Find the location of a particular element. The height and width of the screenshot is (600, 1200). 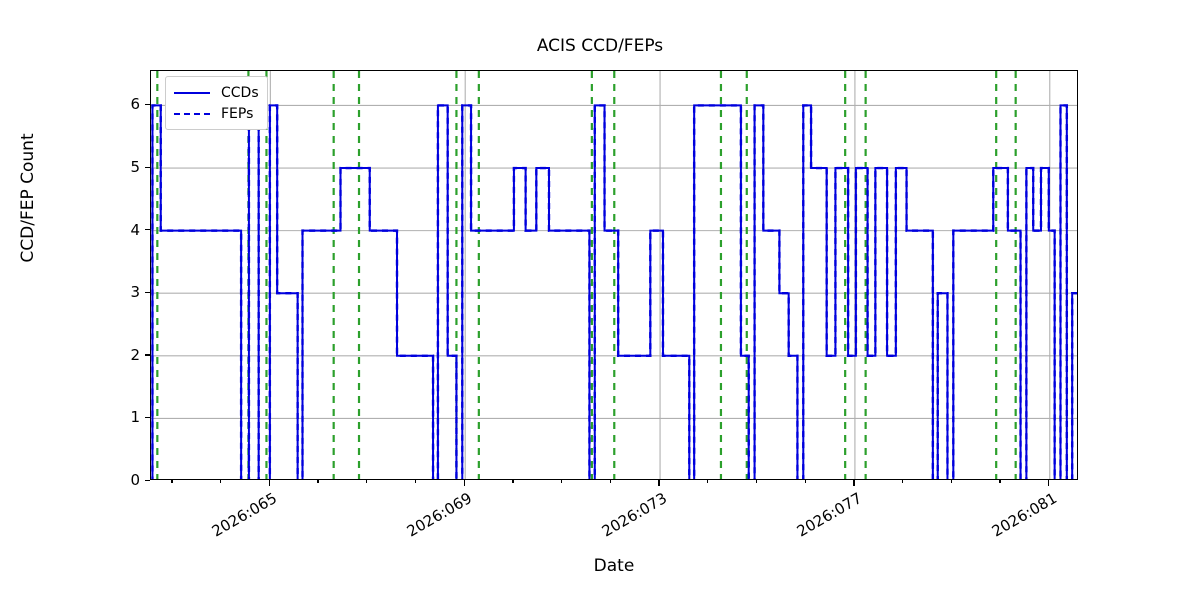

x-tick-label: 2026:073 is located at coordinates (634, 515).